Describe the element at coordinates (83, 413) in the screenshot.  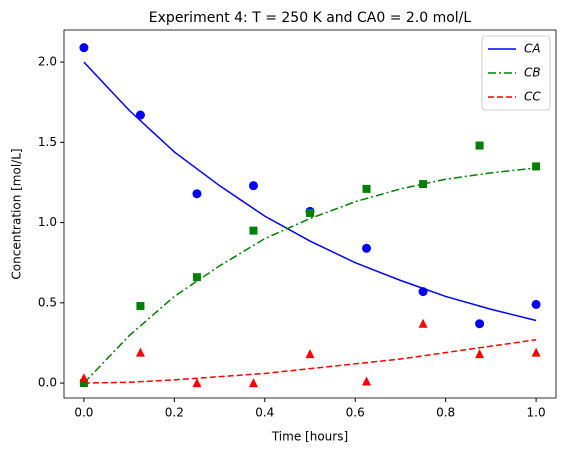
I see `x-tick-label: 0.0` at that location.